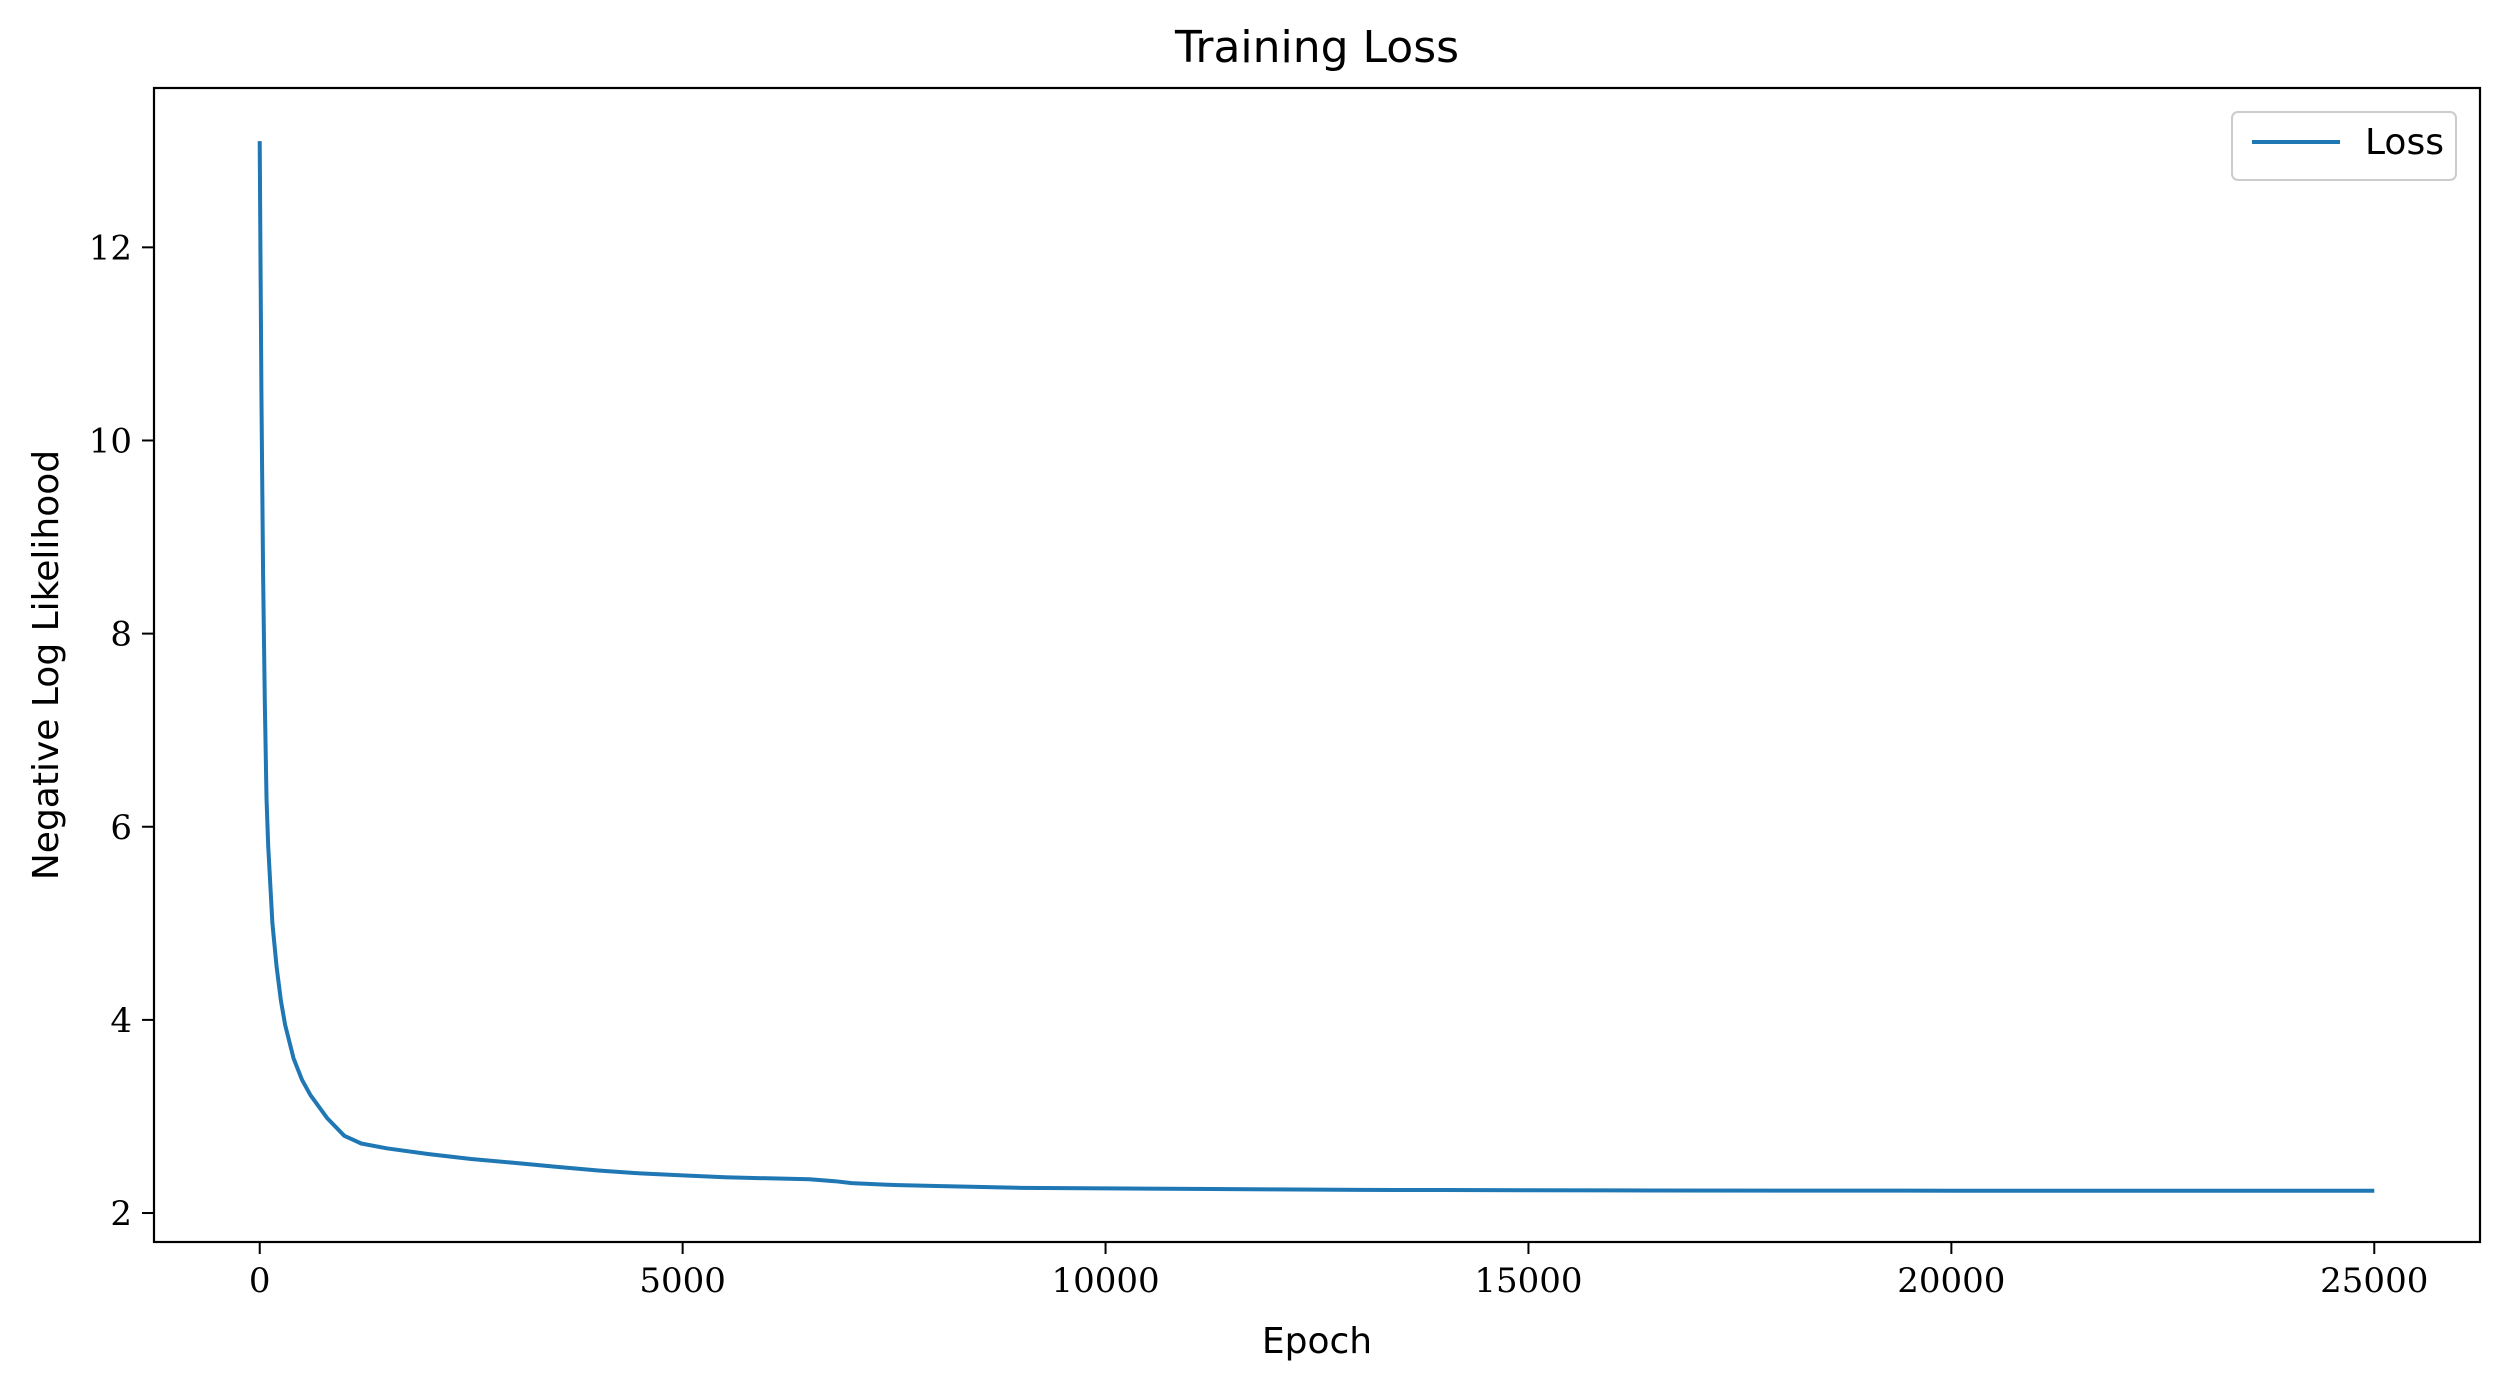 The width and height of the screenshot is (2509, 1394). I want to click on y-axis-label: Negative Log Likelihood, so click(46, 665).